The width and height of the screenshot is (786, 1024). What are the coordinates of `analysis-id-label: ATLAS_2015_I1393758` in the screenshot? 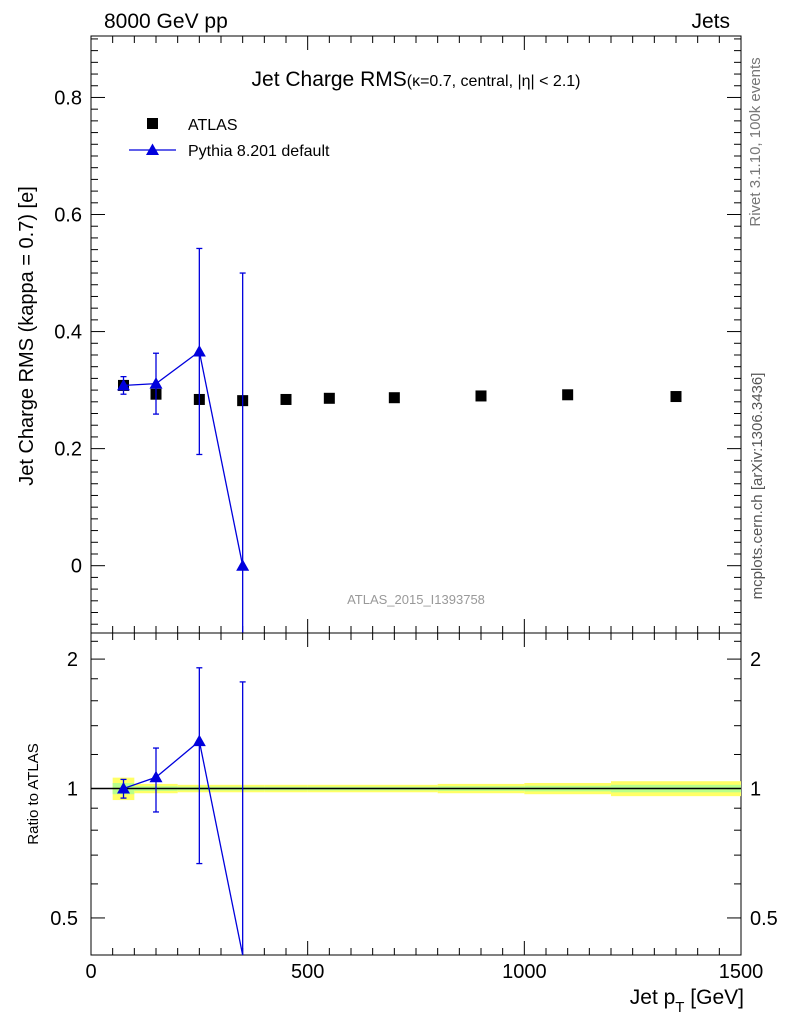 It's located at (416, 599).